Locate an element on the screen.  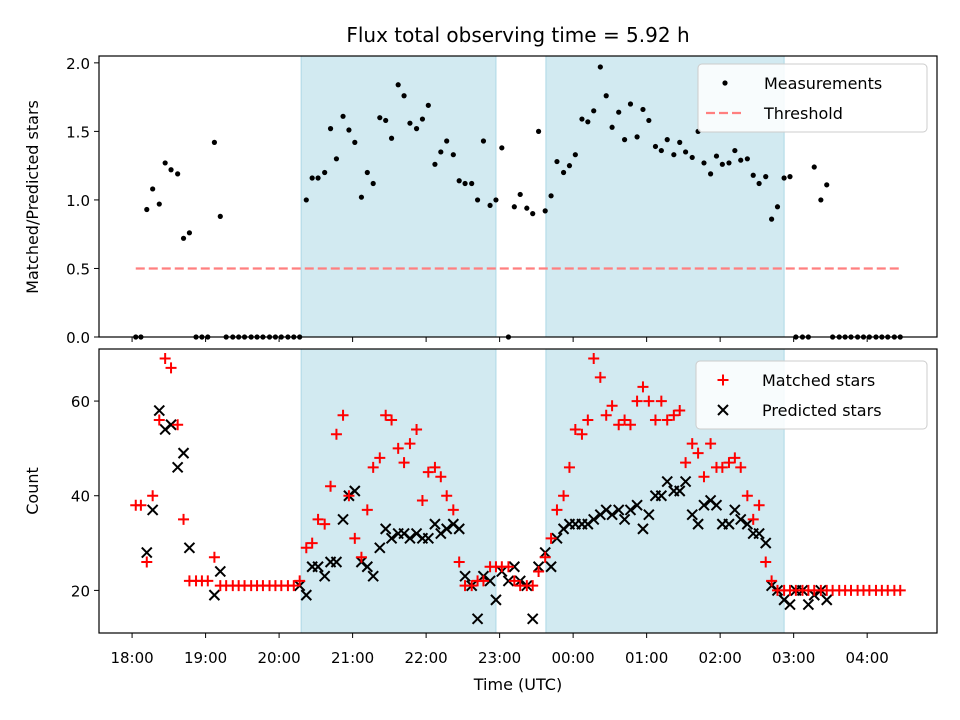
ratio-y-tick-label: 1.5 is located at coordinates (78, 132).